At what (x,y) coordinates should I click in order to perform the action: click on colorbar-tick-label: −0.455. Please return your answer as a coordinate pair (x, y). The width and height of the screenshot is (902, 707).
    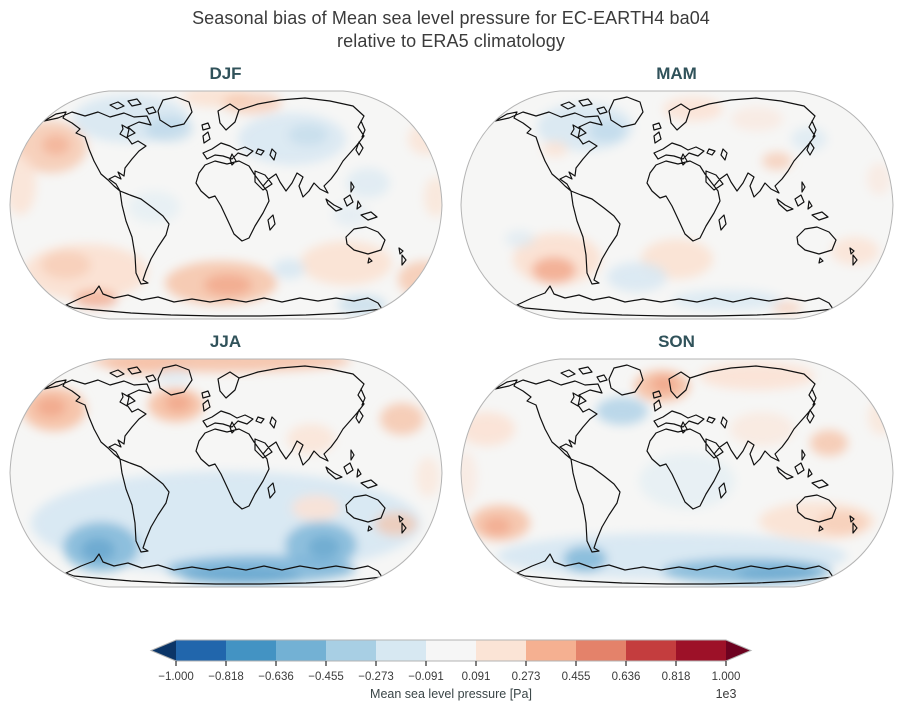
    Looking at the image, I should click on (326, 677).